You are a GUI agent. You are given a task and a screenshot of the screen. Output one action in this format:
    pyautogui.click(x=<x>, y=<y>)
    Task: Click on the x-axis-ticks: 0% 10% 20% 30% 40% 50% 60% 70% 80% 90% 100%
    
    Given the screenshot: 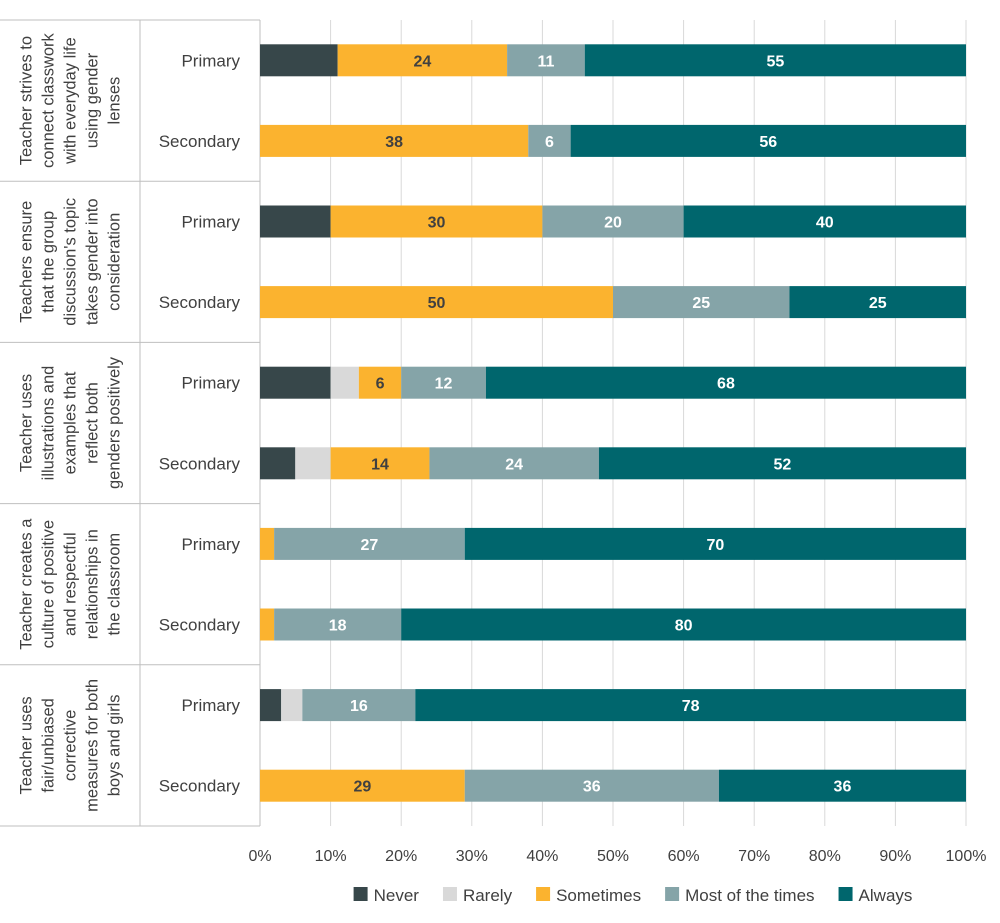 What is the action you would take?
    pyautogui.click(x=617, y=856)
    